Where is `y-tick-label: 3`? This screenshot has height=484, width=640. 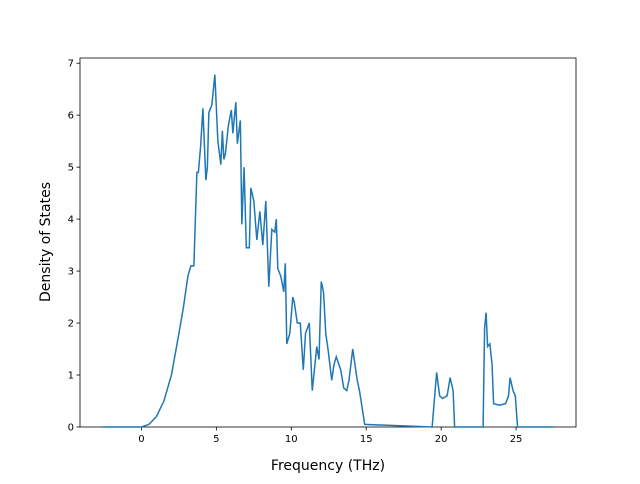 y-tick-label: 3 is located at coordinates (71, 272).